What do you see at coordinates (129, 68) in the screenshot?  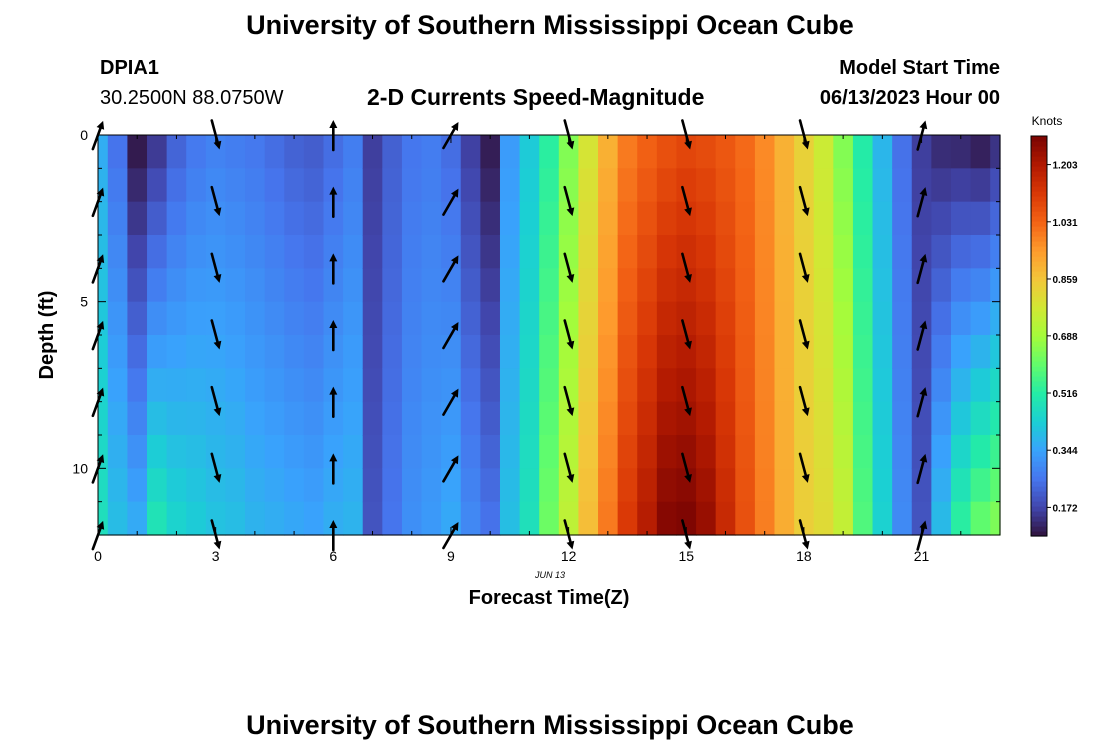 I see `station-name: DPIA1` at bounding box center [129, 68].